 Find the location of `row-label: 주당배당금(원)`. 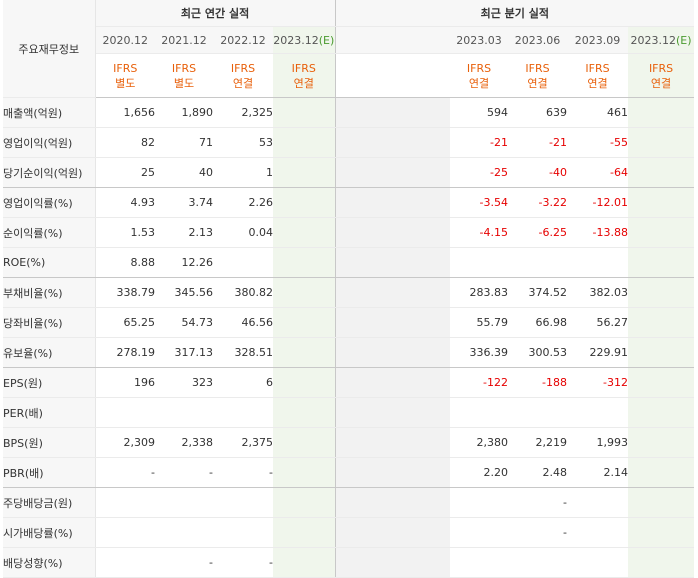

row-label: 주당배당금(원) is located at coordinates (49, 502).